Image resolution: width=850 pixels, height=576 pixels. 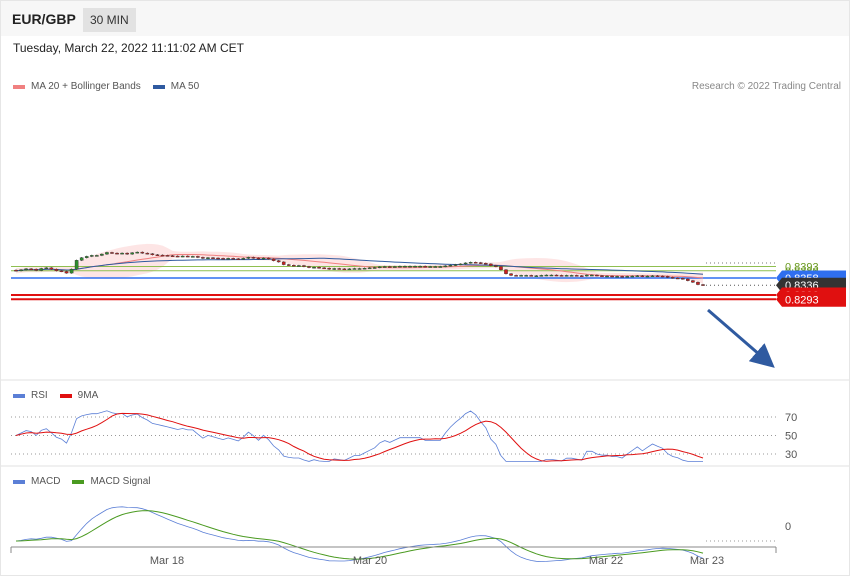 I want to click on legend-ma20: MA 20 + Bollinger Bands, so click(x=77, y=86).